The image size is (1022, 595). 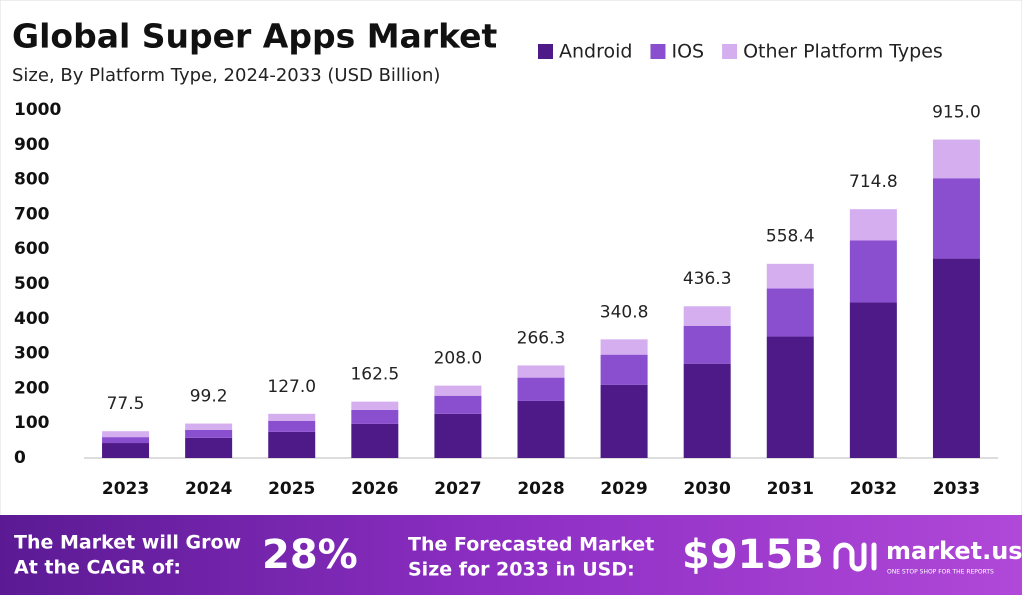 What do you see at coordinates (374, 374) in the screenshot?
I see `total-label: 162.5` at bounding box center [374, 374].